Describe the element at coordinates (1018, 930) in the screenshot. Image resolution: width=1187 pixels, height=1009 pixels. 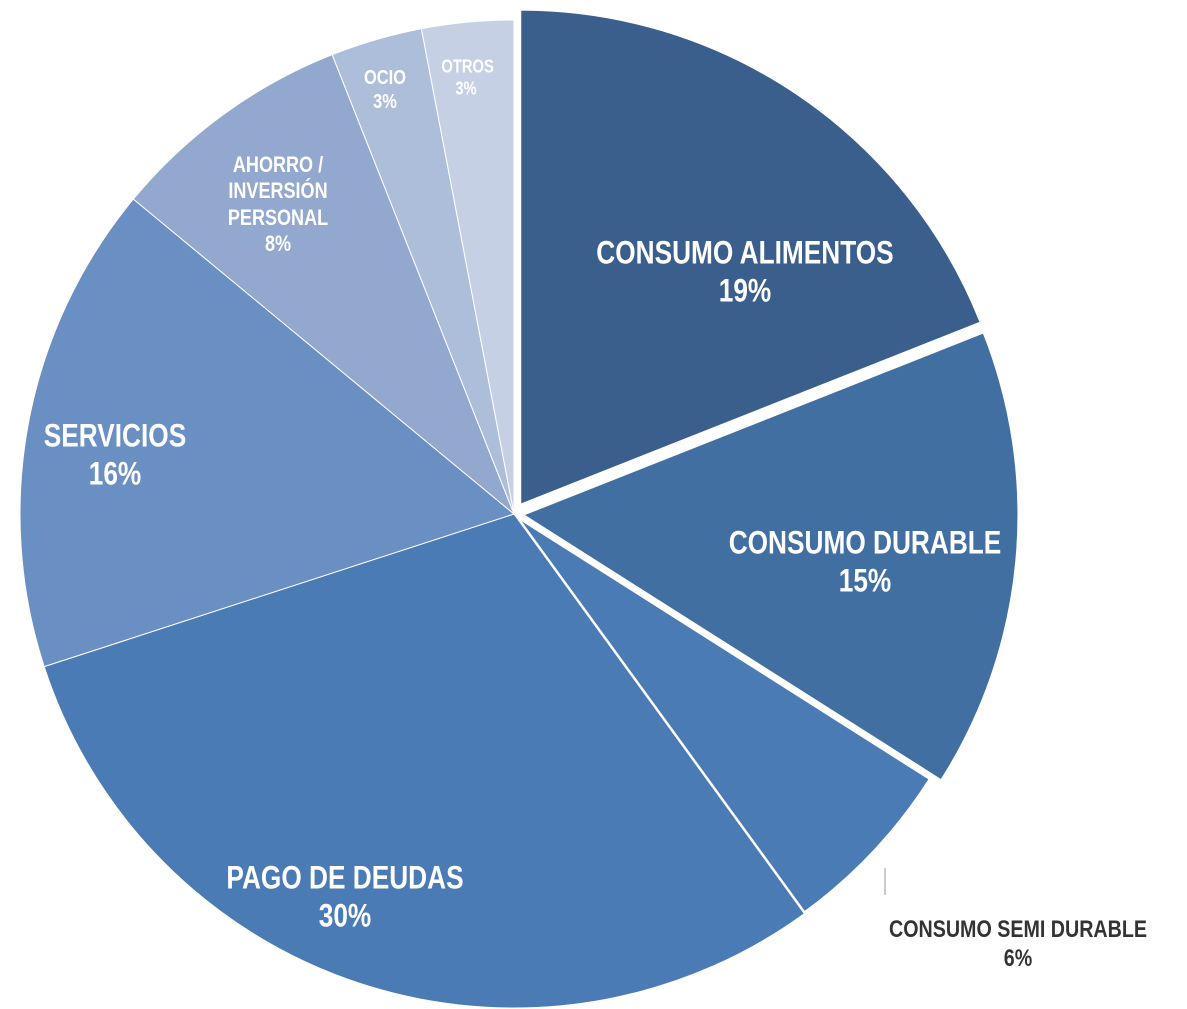
I see `category-label: CONSUMO SEMI DURABLE` at that location.